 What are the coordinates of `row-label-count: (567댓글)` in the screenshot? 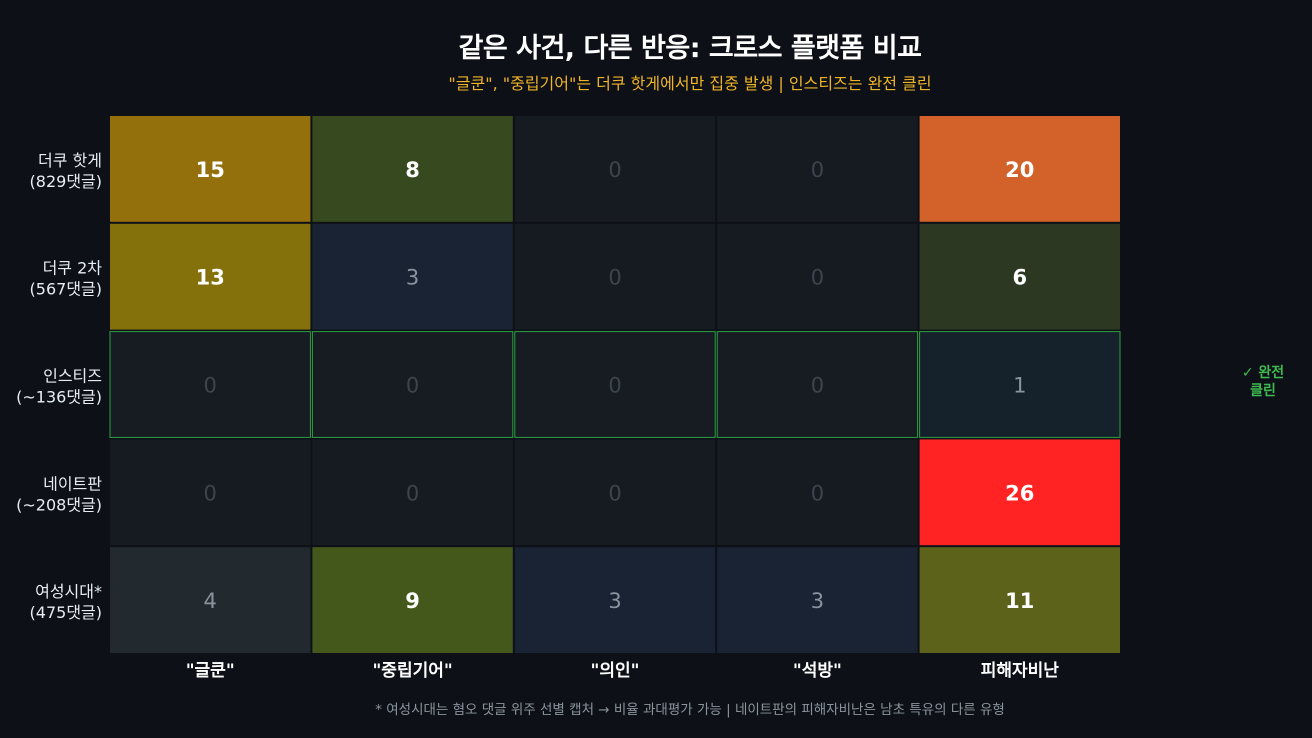 It's located at (66, 289).